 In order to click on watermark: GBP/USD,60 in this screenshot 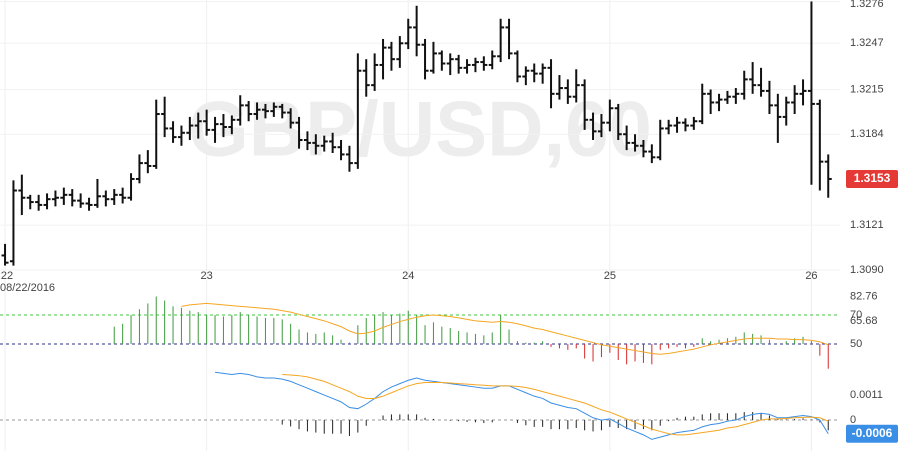, I will do `click(420, 129)`.